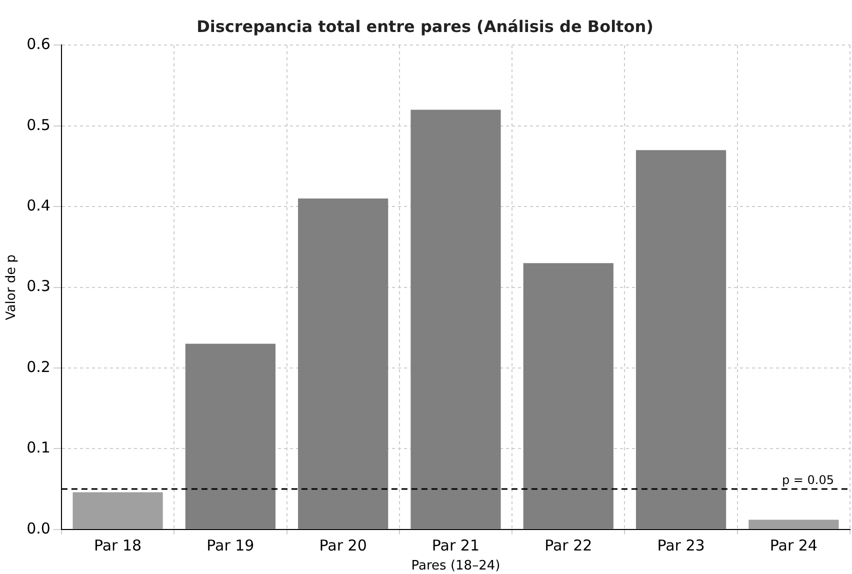  What do you see at coordinates (568, 545) in the screenshot?
I see `x-tick-label: Par 22` at bounding box center [568, 545].